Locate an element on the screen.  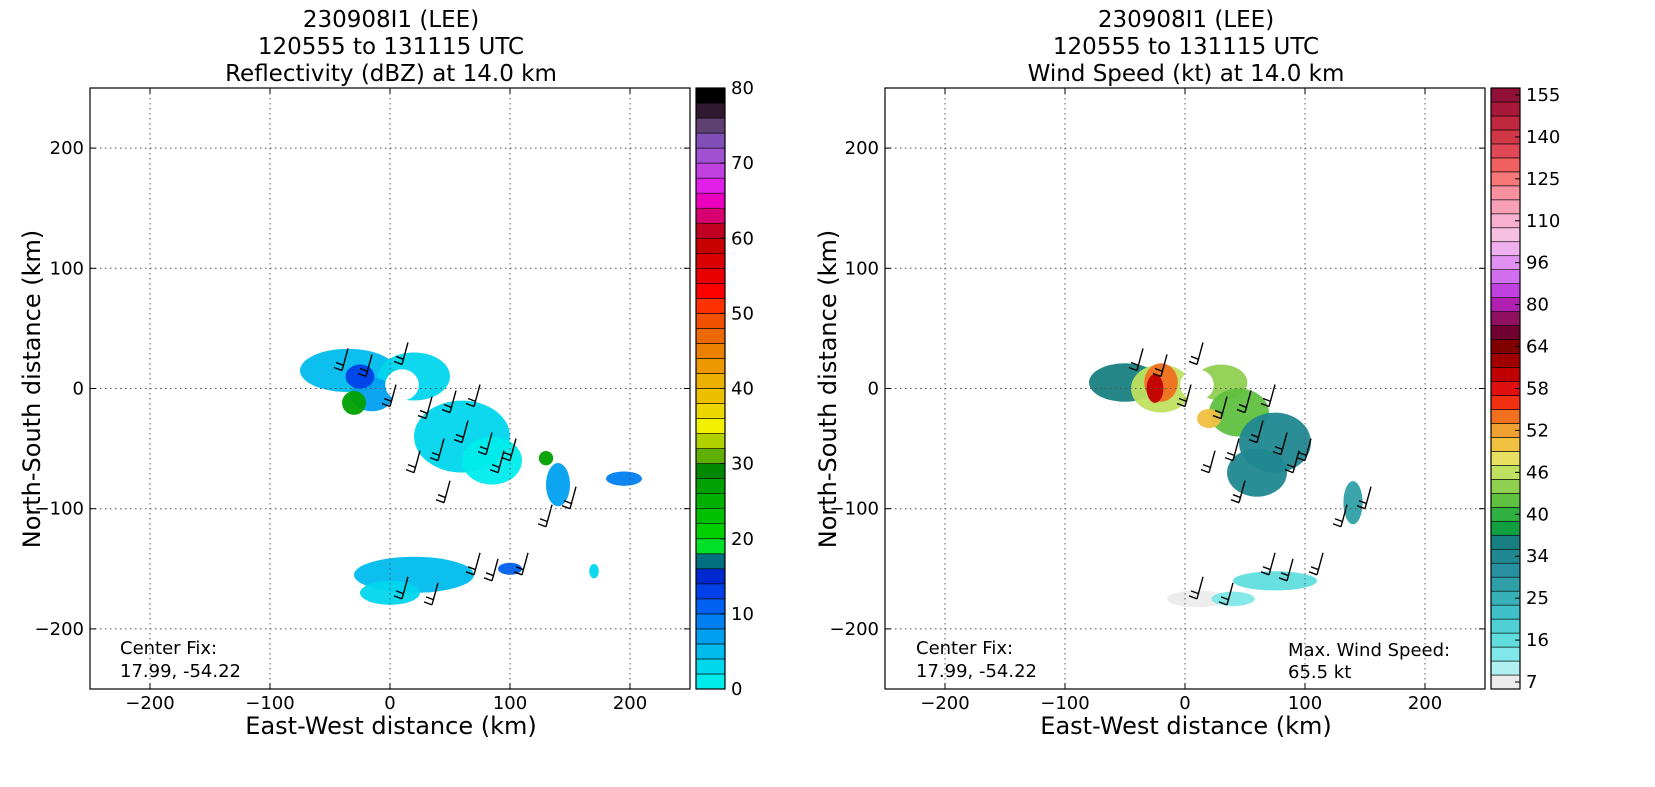
colorbar-tick-label: 125 is located at coordinates (1543, 179).